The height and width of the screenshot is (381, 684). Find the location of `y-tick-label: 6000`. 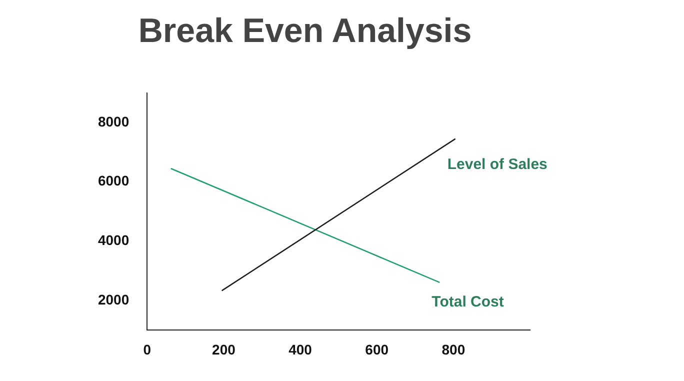

y-tick-label: 6000 is located at coordinates (114, 180).